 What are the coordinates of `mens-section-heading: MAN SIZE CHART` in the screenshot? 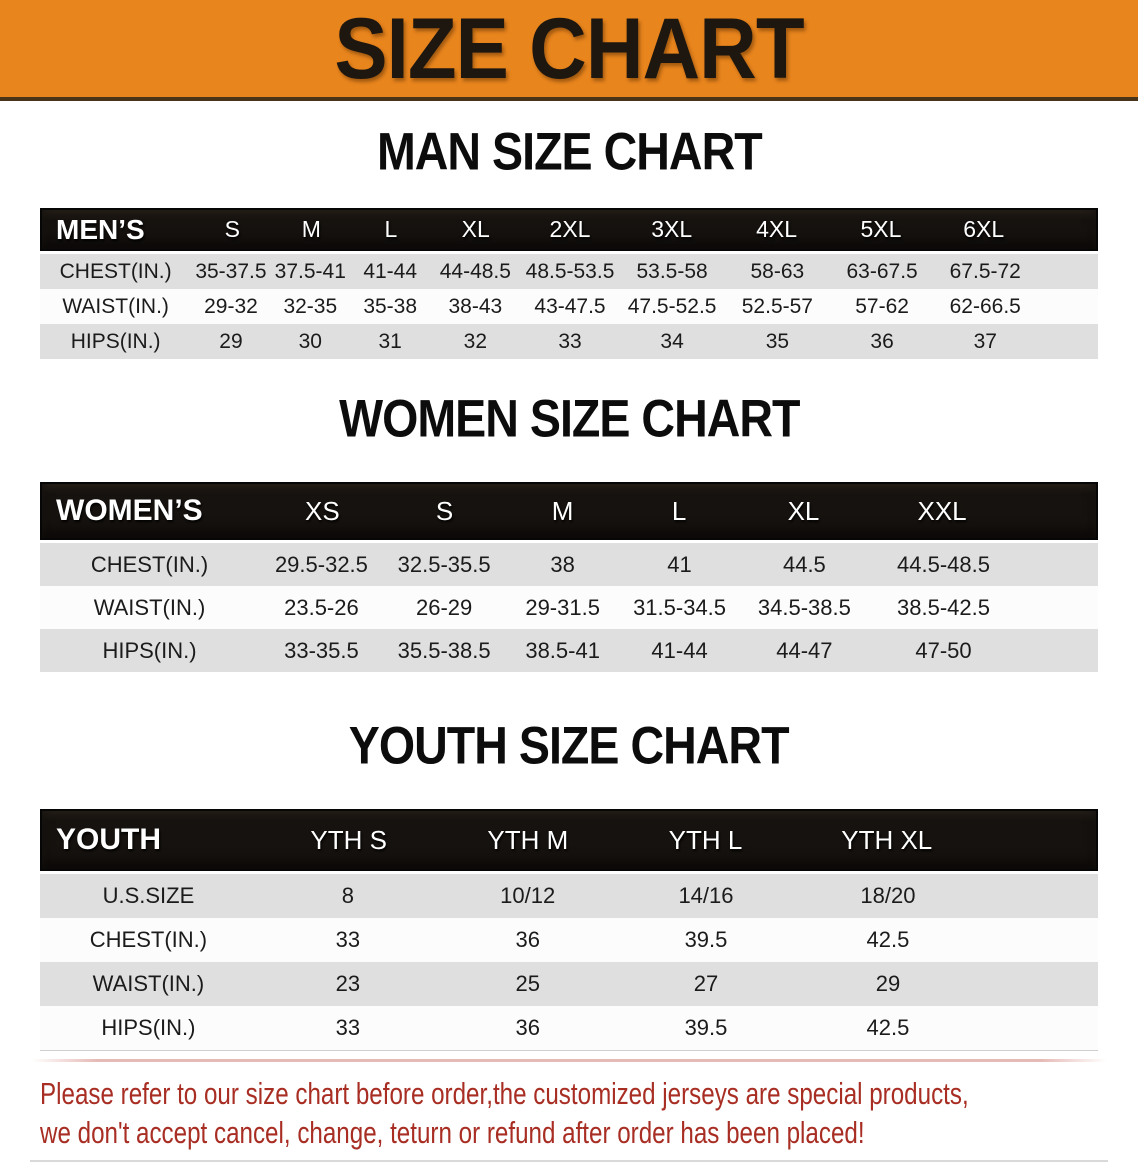 It's located at (569, 156).